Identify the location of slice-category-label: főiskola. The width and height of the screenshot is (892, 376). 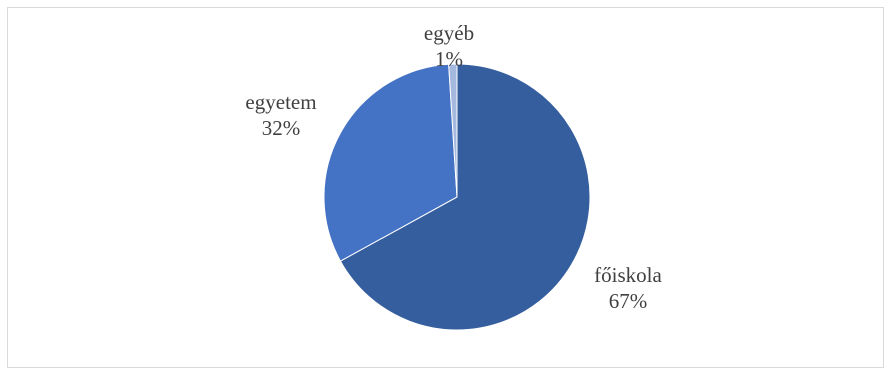
(628, 275).